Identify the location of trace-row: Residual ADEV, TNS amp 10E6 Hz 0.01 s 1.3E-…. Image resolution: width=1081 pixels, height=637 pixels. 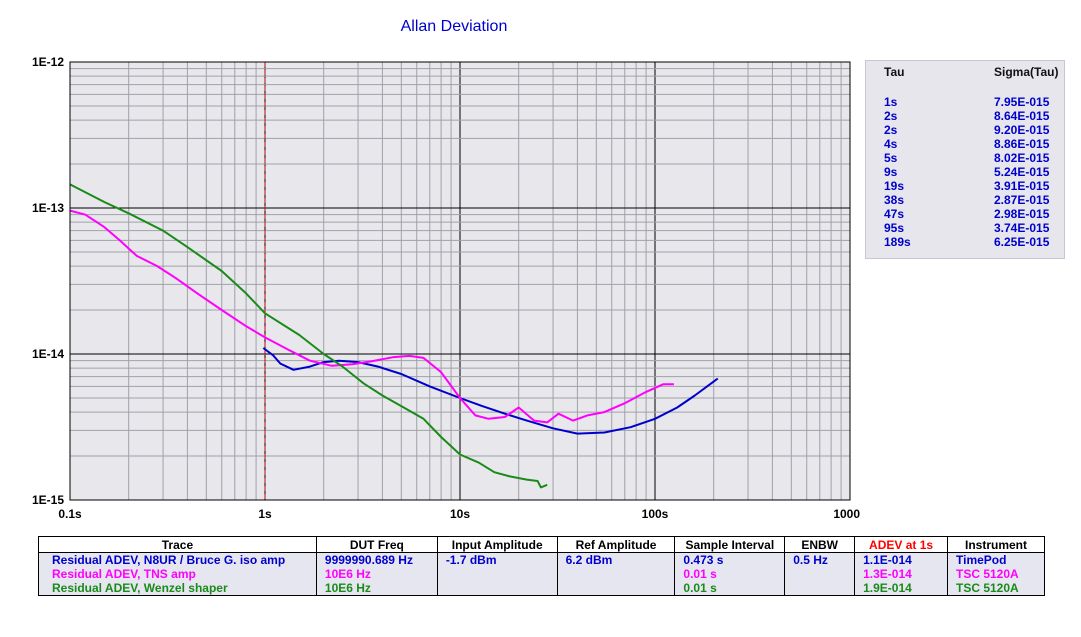
(541, 574).